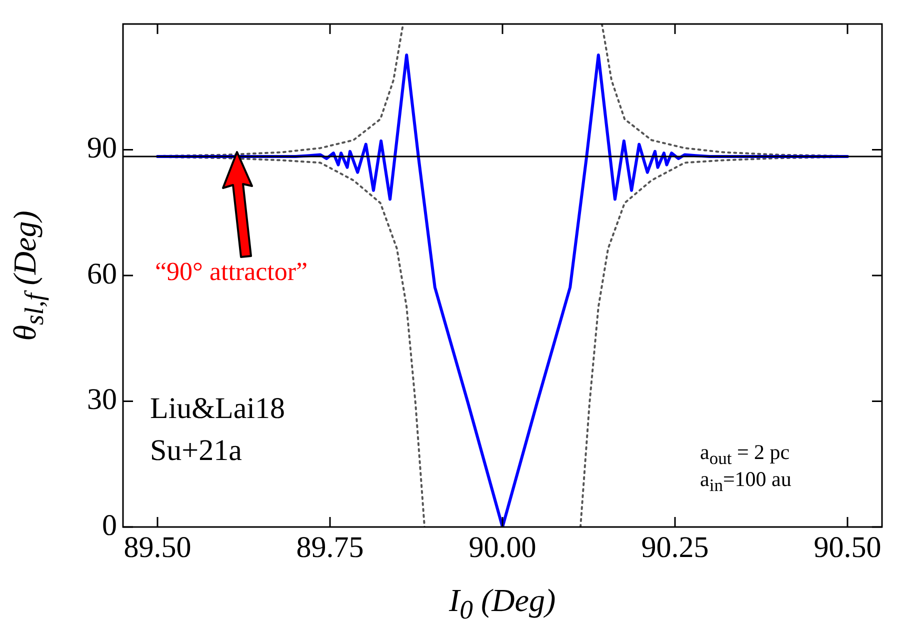 The height and width of the screenshot is (634, 899). What do you see at coordinates (196, 451) in the screenshot?
I see `annotation: Su+21a` at bounding box center [196, 451].